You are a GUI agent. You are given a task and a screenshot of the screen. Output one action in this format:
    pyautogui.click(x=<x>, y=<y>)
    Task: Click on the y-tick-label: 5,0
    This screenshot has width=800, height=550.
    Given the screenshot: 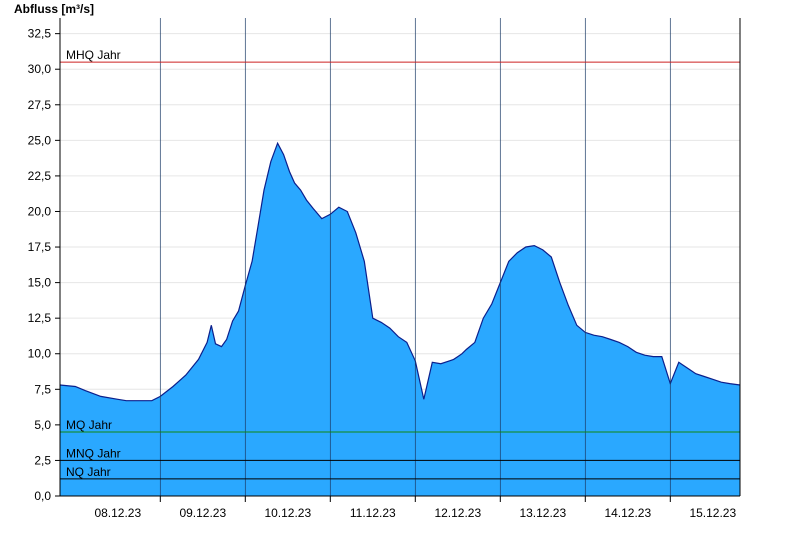 What is the action you would take?
    pyautogui.click(x=42, y=425)
    